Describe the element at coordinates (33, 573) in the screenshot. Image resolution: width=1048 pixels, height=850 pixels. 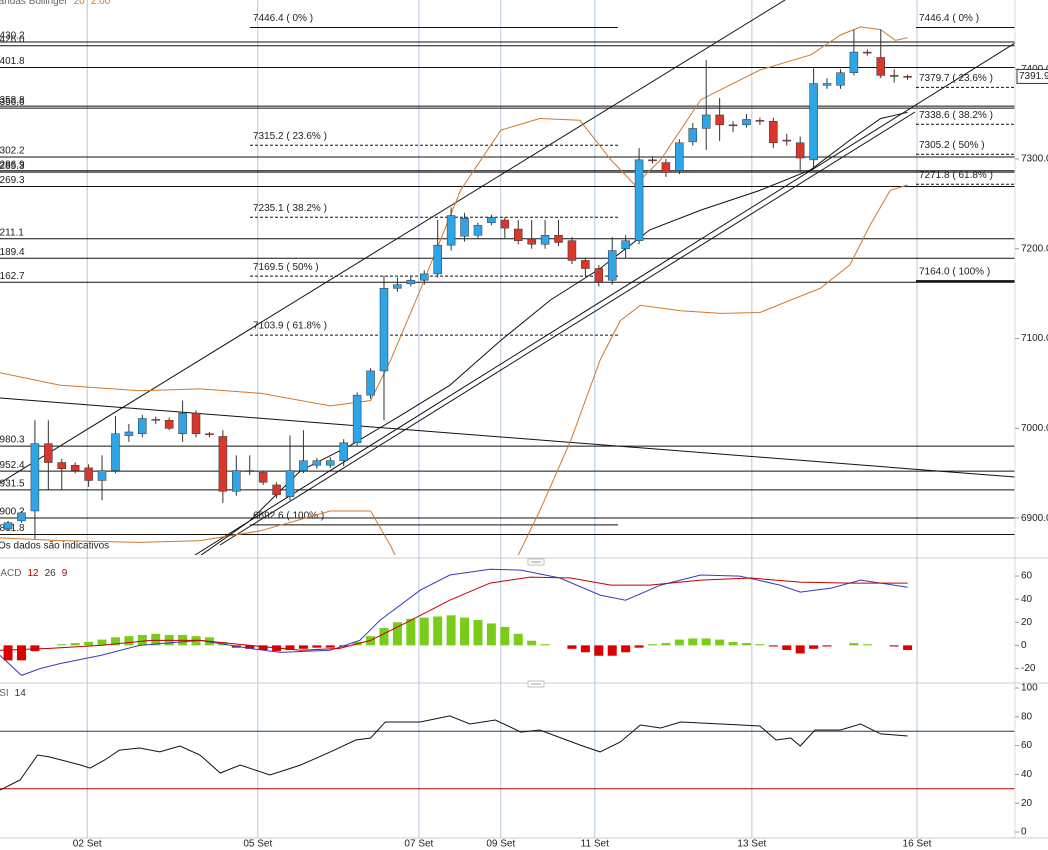
I see `param: 12` at that location.